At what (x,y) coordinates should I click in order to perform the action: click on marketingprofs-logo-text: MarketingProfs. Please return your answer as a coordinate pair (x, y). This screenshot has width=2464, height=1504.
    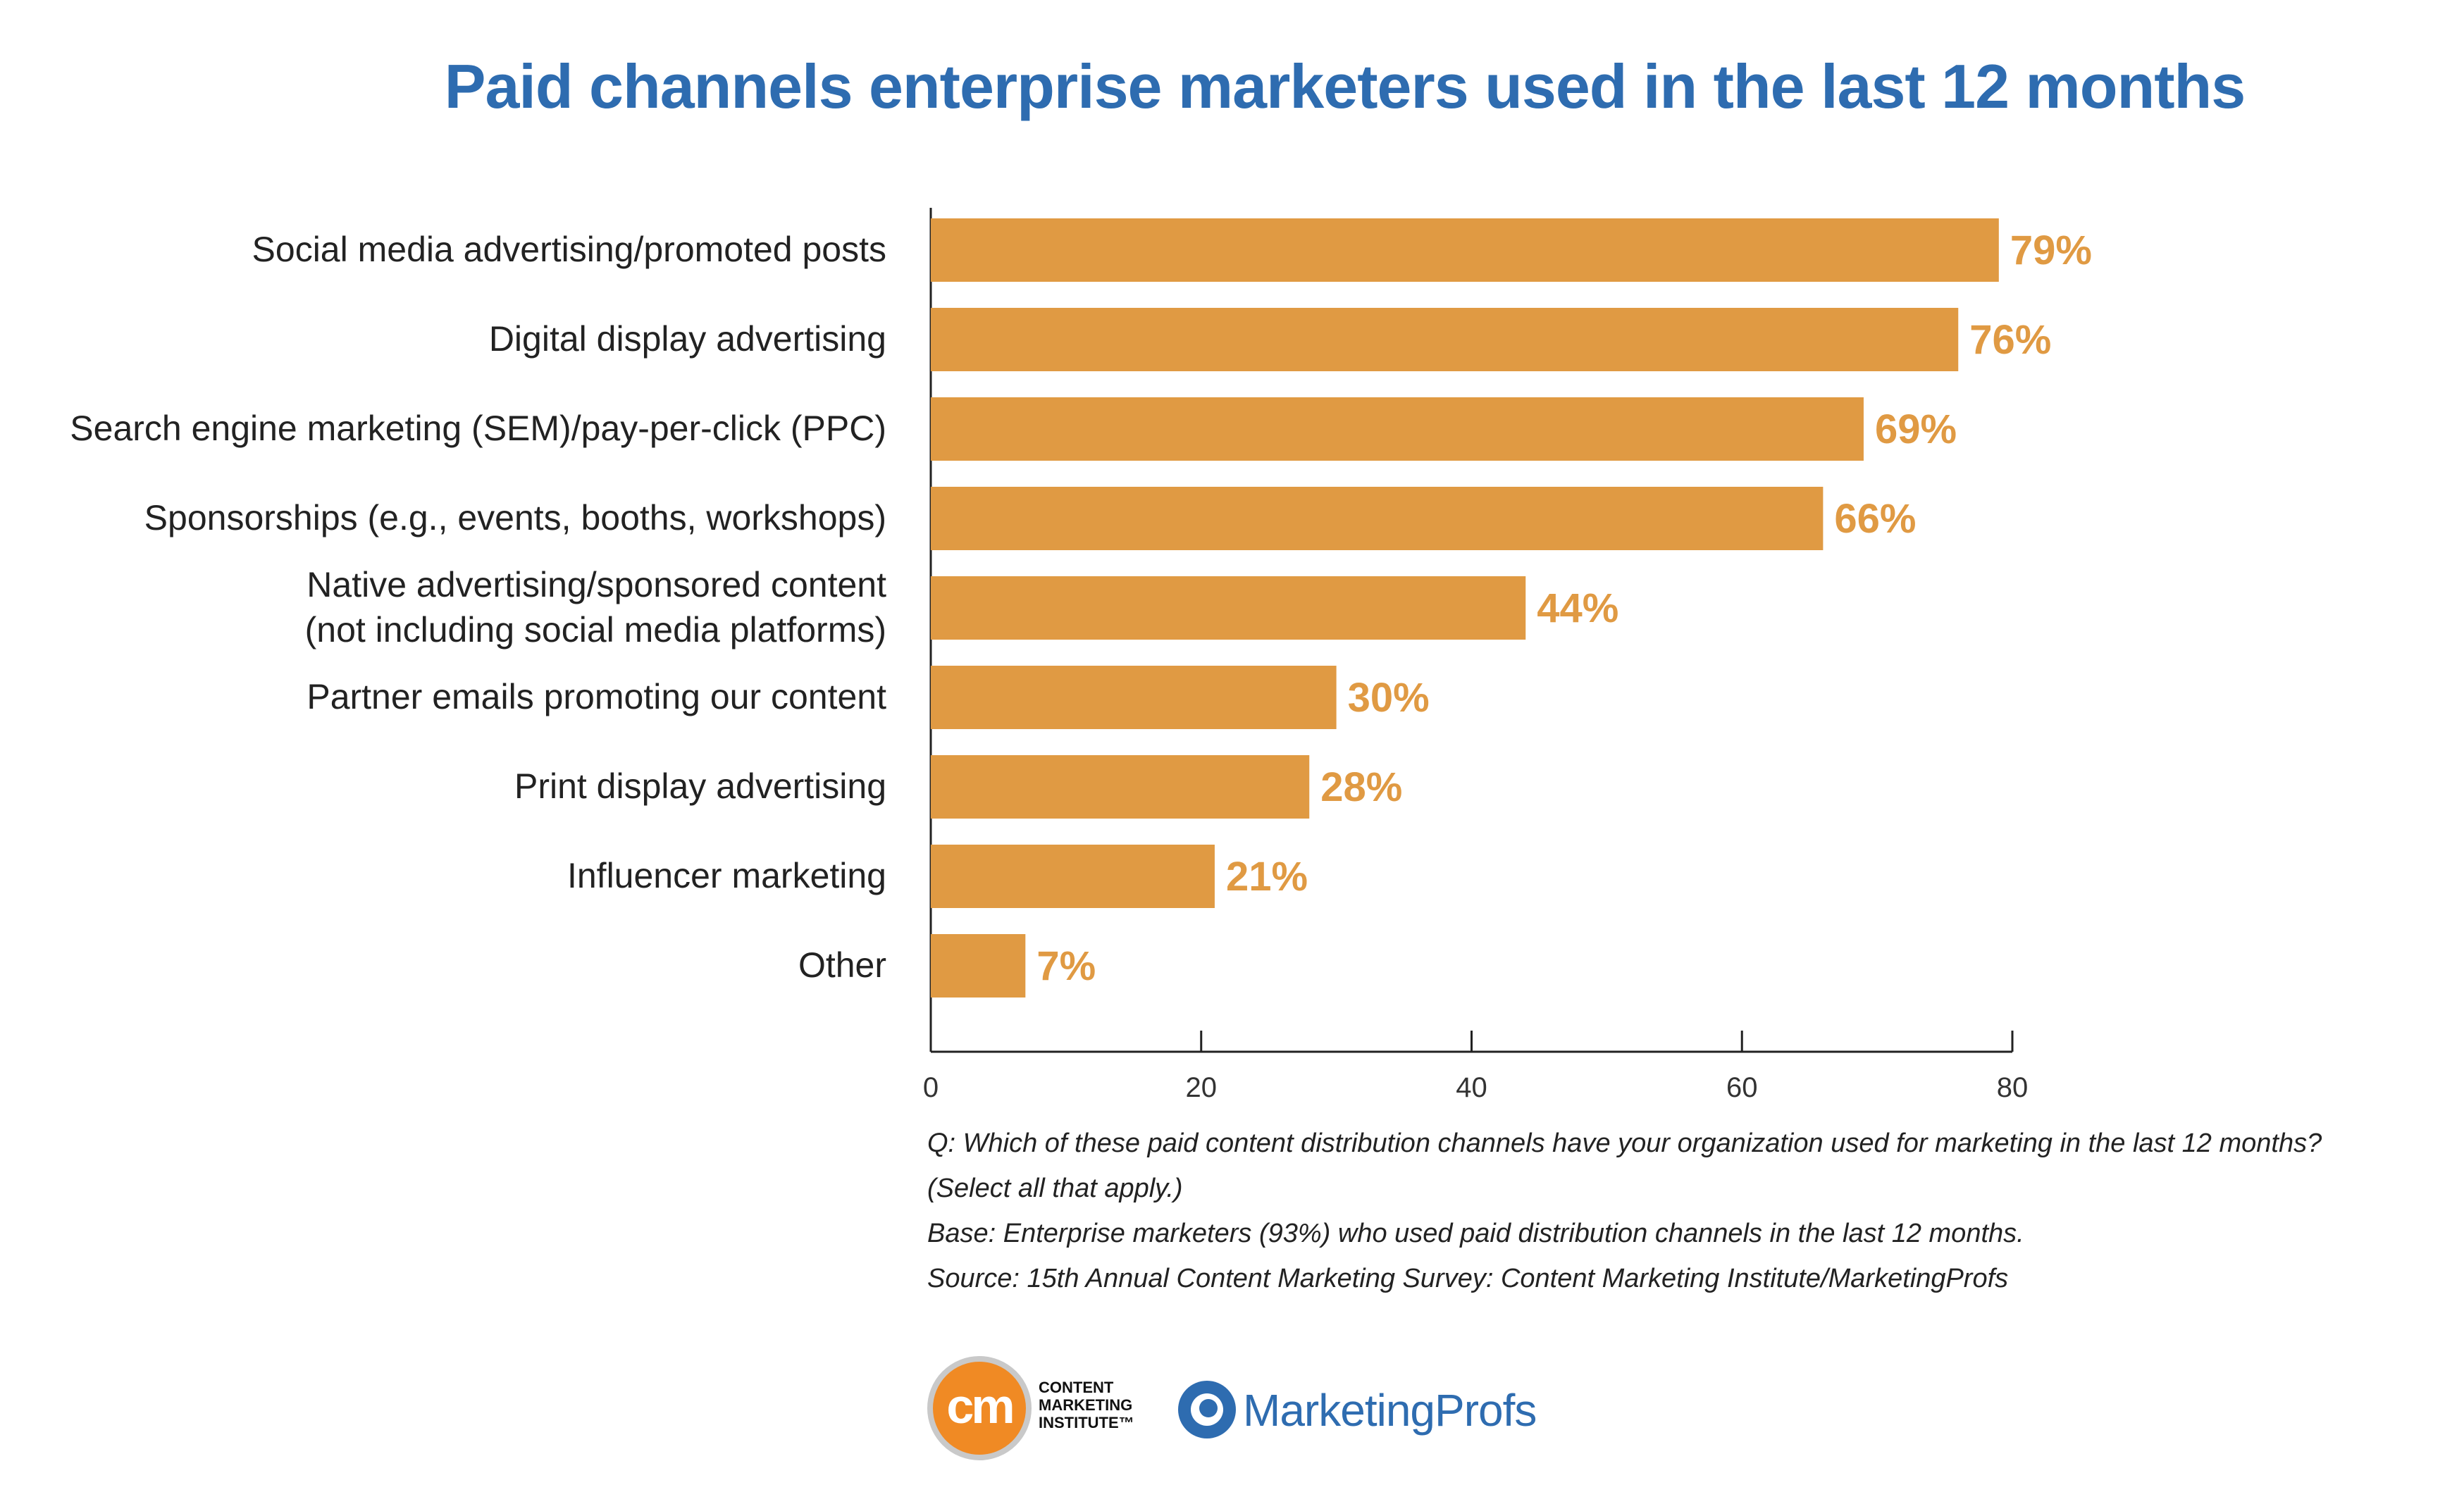
    Looking at the image, I should click on (1390, 1410).